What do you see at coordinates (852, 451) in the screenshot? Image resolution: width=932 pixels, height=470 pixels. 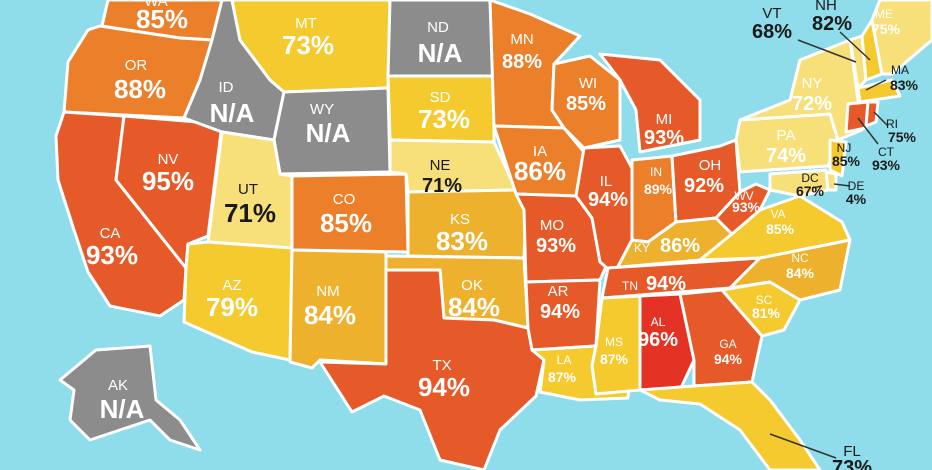 I see `label-fl-abbr: FL` at bounding box center [852, 451].